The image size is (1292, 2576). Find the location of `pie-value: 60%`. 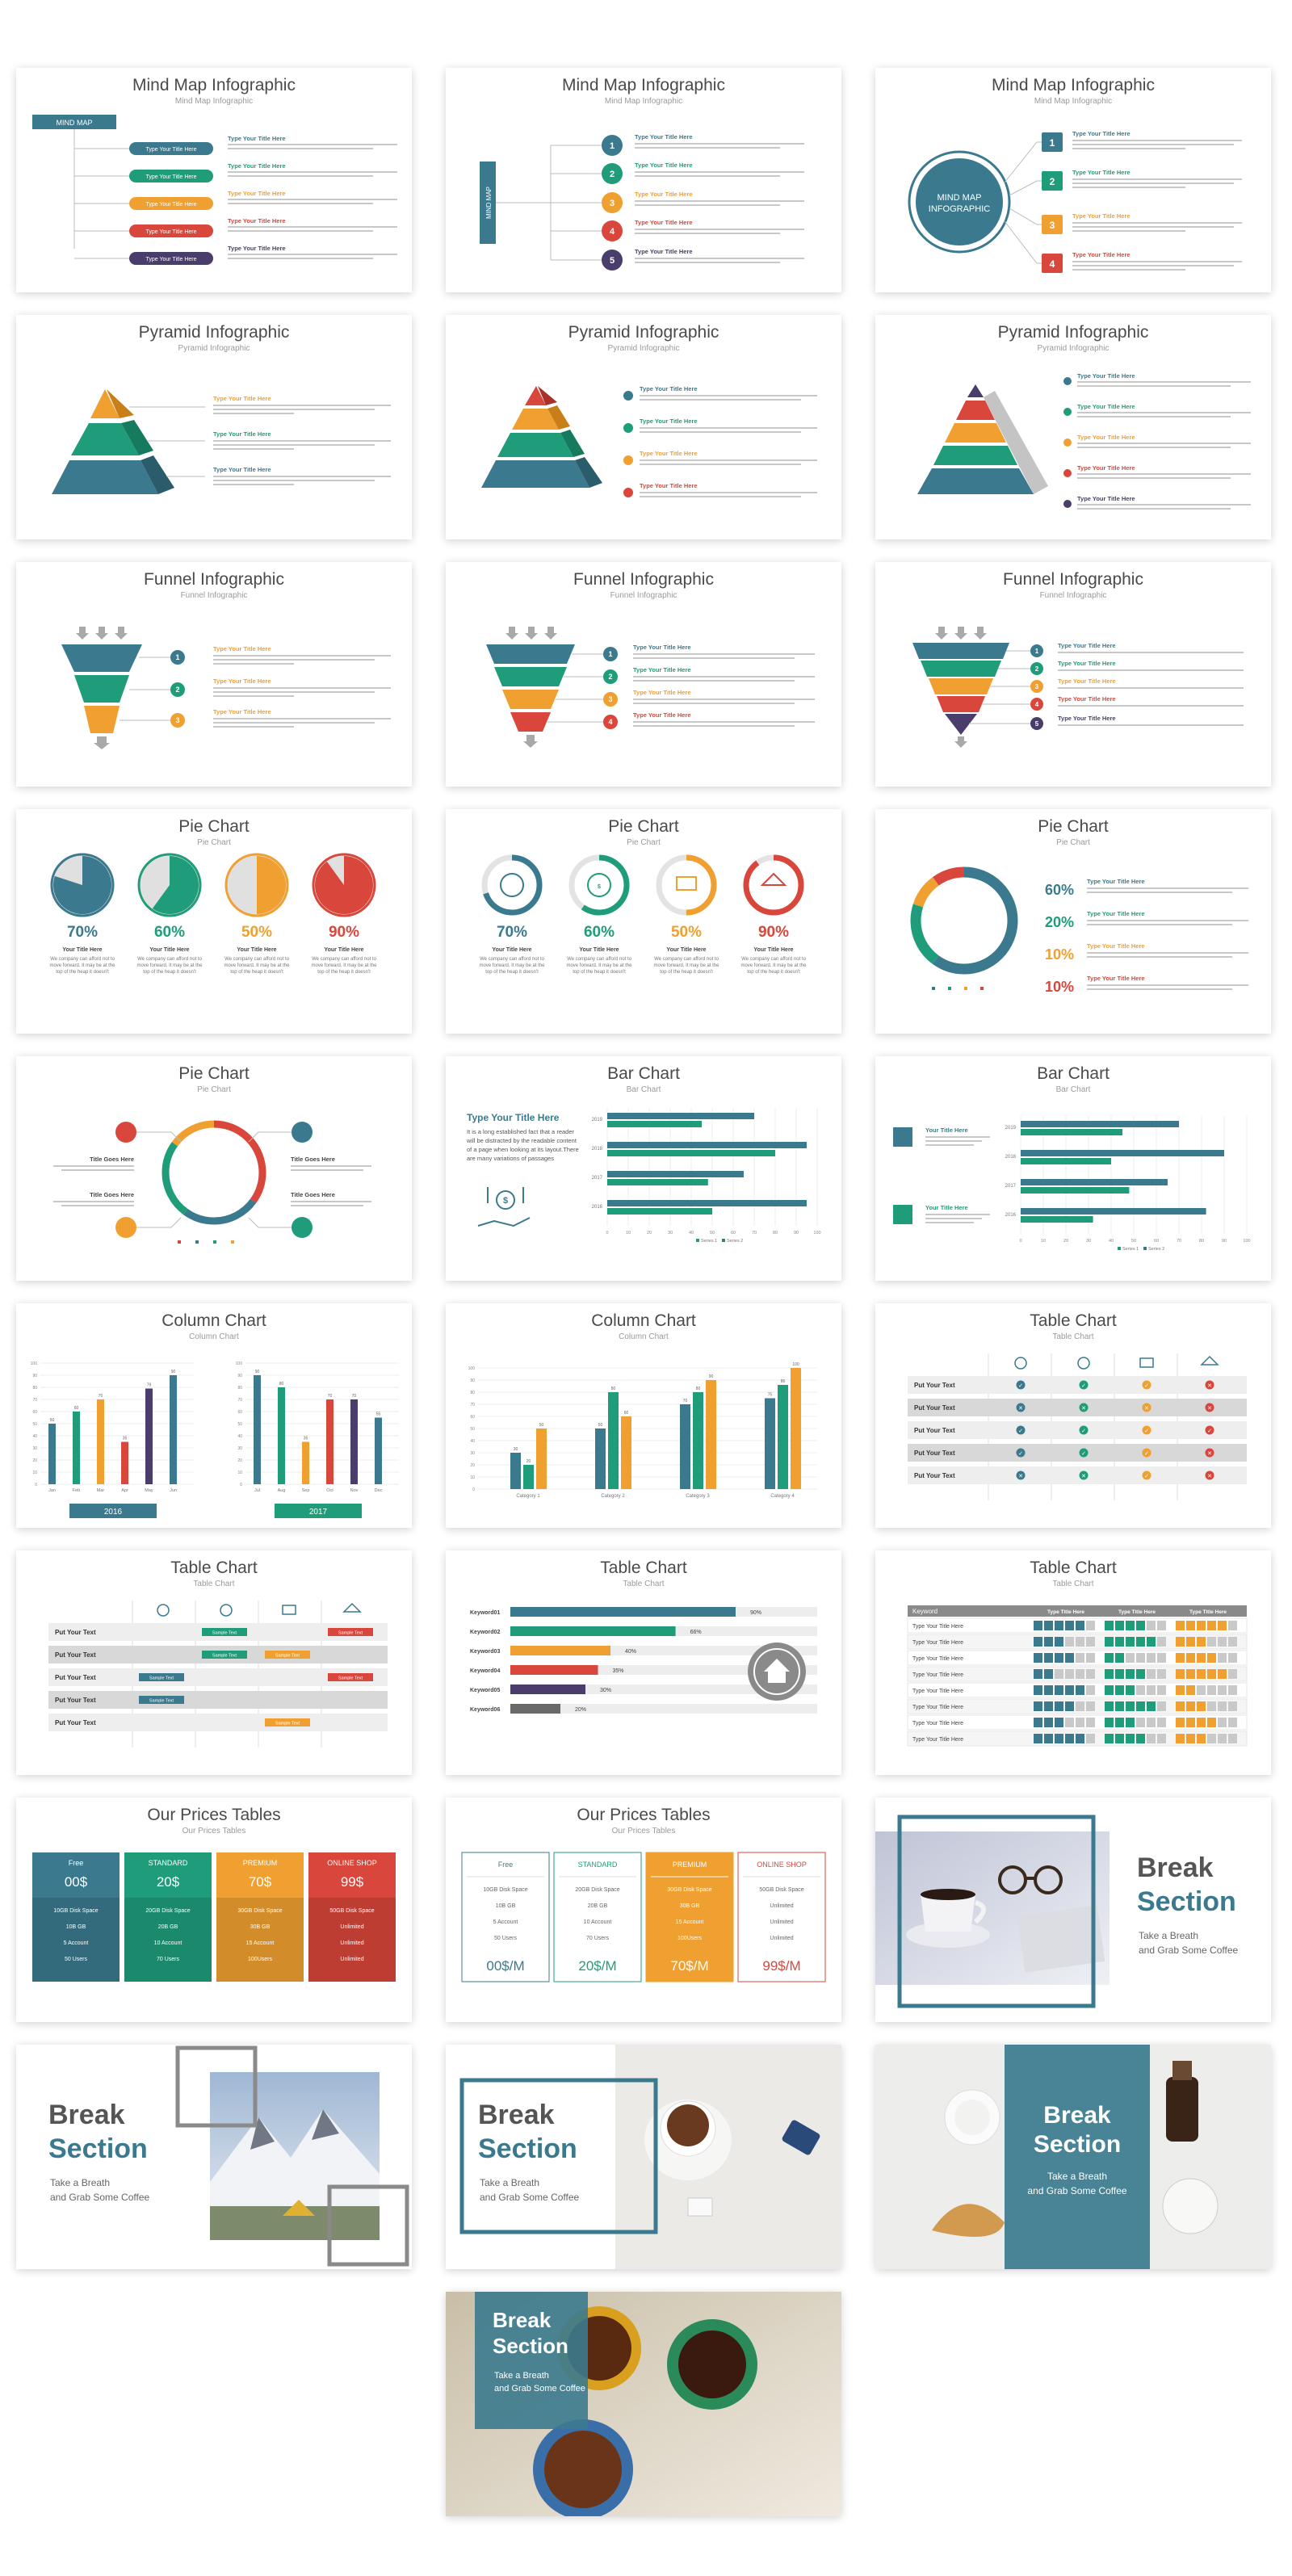

pie-value: 60% is located at coordinates (1059, 890).